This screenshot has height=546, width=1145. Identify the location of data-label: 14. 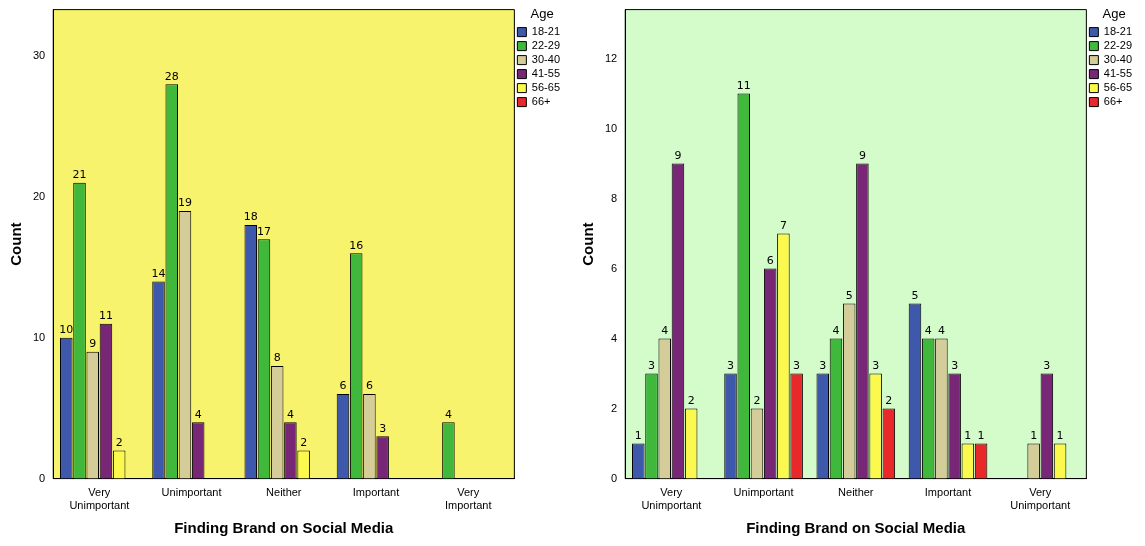
(158, 273).